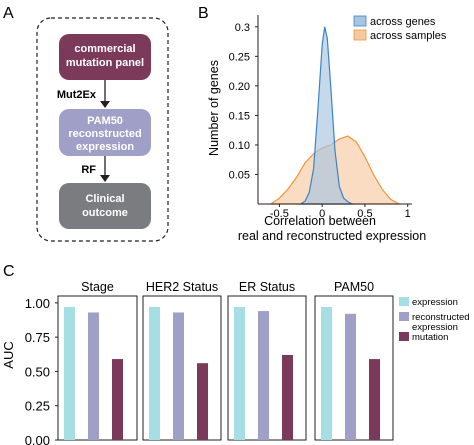 This screenshot has width=474, height=445. Describe the element at coordinates (37, 303) in the screenshot. I see `auc-y-tick-label: 1.00` at that location.